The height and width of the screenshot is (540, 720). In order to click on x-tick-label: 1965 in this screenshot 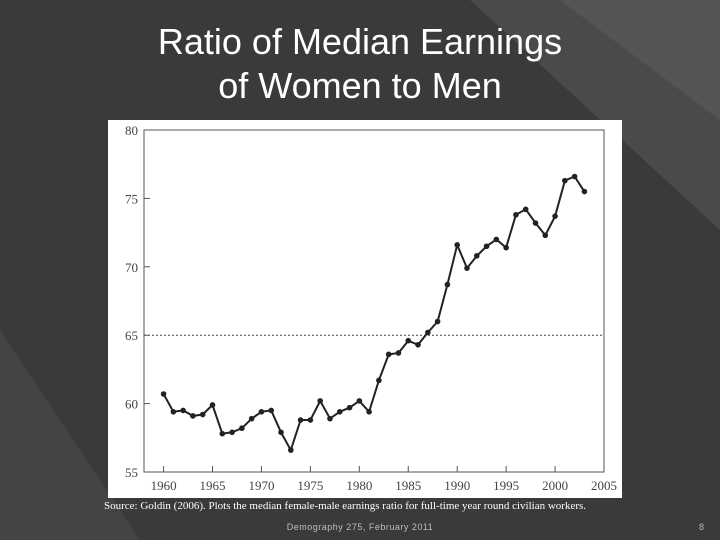, I will do `click(213, 485)`.